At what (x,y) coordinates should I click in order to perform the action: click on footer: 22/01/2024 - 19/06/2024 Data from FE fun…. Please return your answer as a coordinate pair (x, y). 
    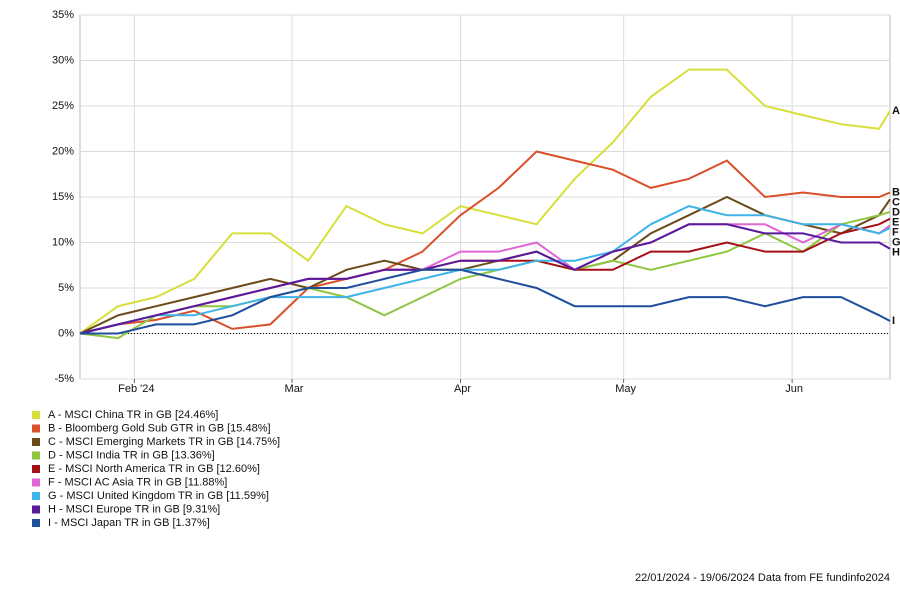
    Looking at the image, I should click on (762, 578).